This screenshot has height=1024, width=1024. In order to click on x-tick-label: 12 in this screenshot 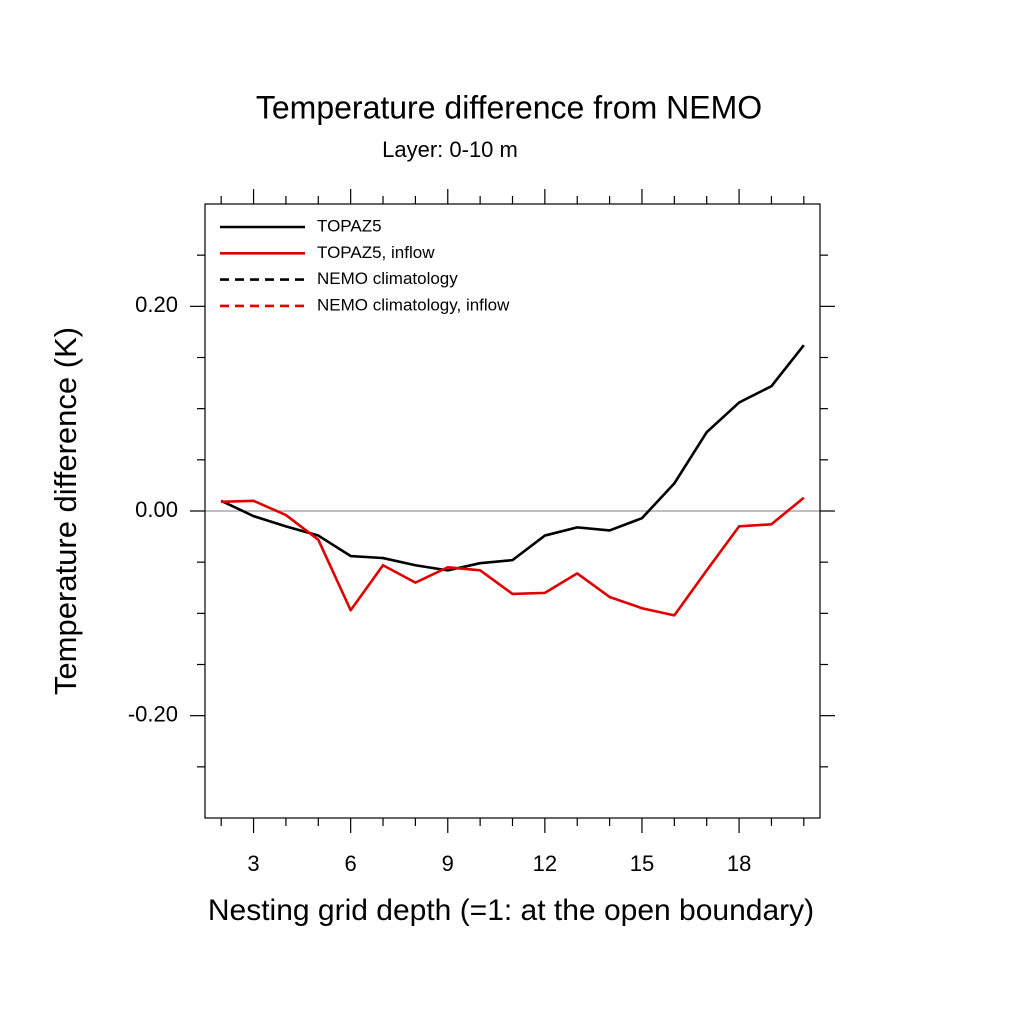, I will do `click(545, 863)`.